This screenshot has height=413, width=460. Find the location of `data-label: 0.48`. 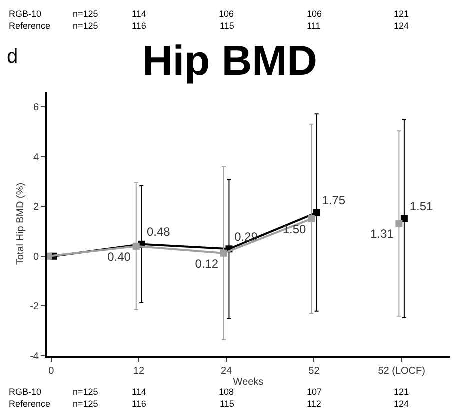

data-label: 0.48 is located at coordinates (158, 232).